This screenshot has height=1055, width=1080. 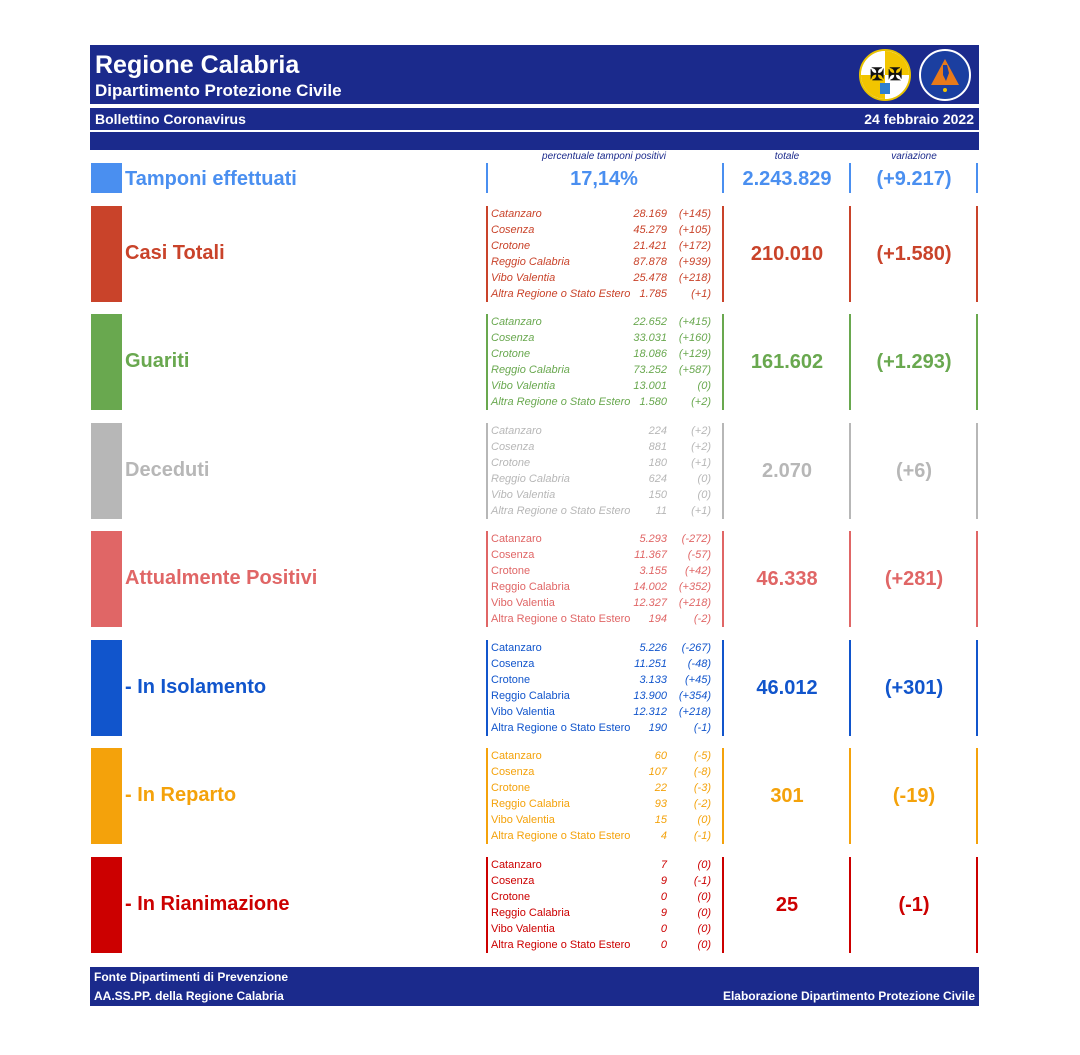 I want to click on province-row: Catanzaro 224 (+2), so click(x=604, y=431).